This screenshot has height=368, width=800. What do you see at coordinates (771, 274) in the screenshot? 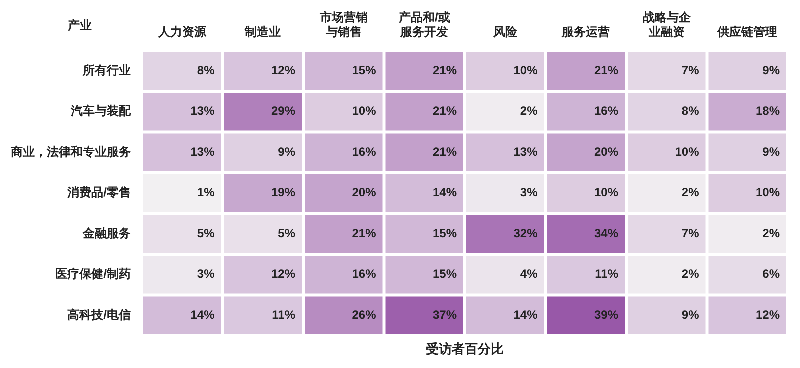
I see `data-label: 6%` at bounding box center [771, 274].